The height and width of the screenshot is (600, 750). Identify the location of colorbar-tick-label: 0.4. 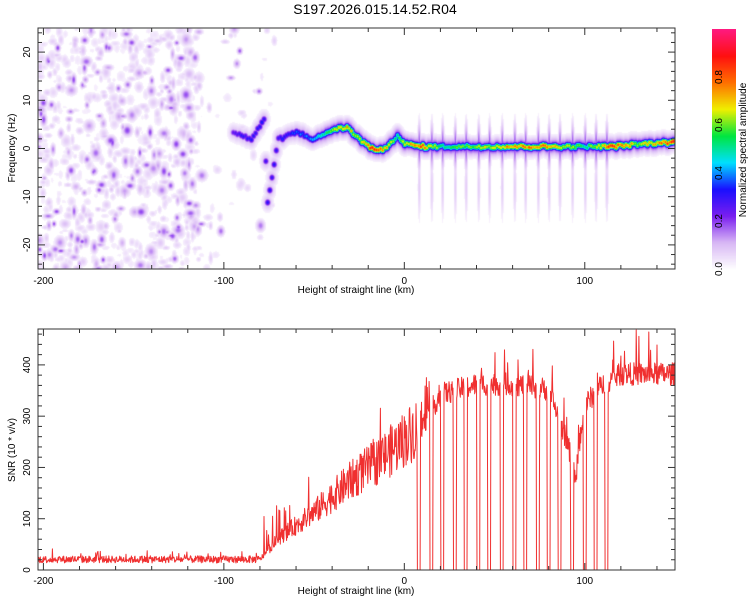
(719, 173).